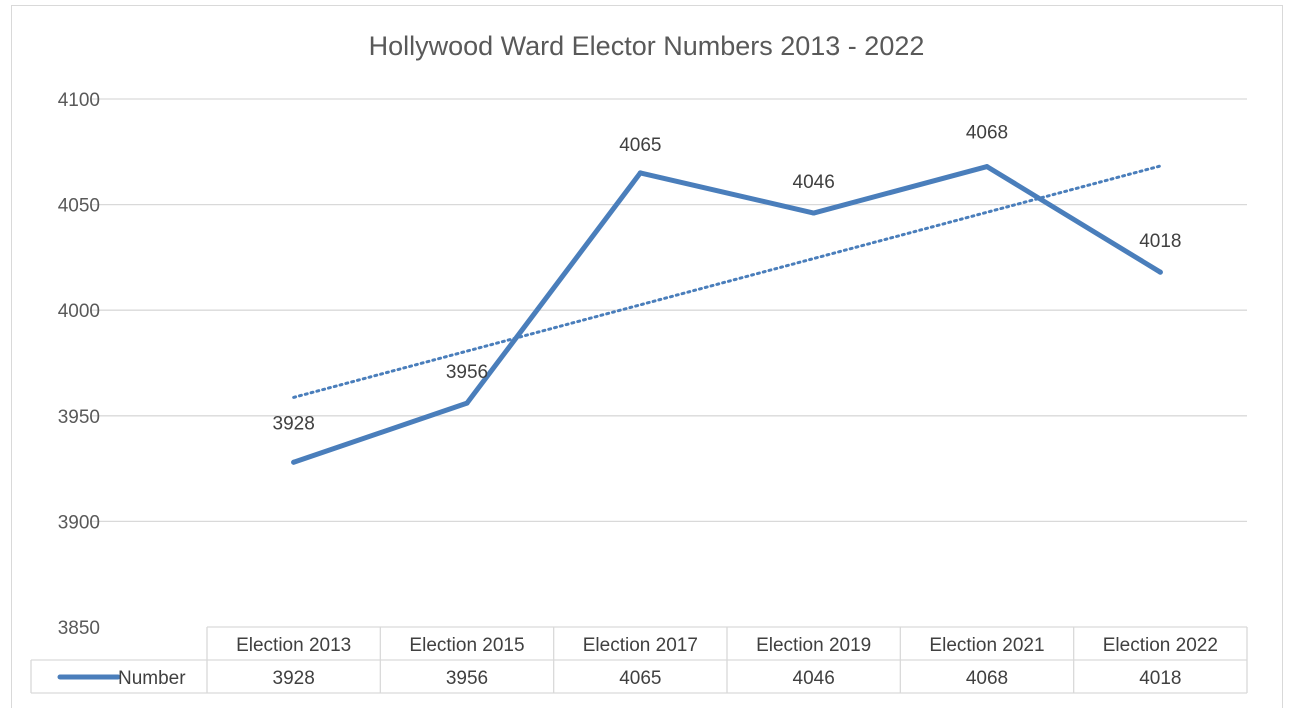 Image resolution: width=1293 pixels, height=708 pixels. I want to click on x-category-label: Election 2019, so click(813, 645).